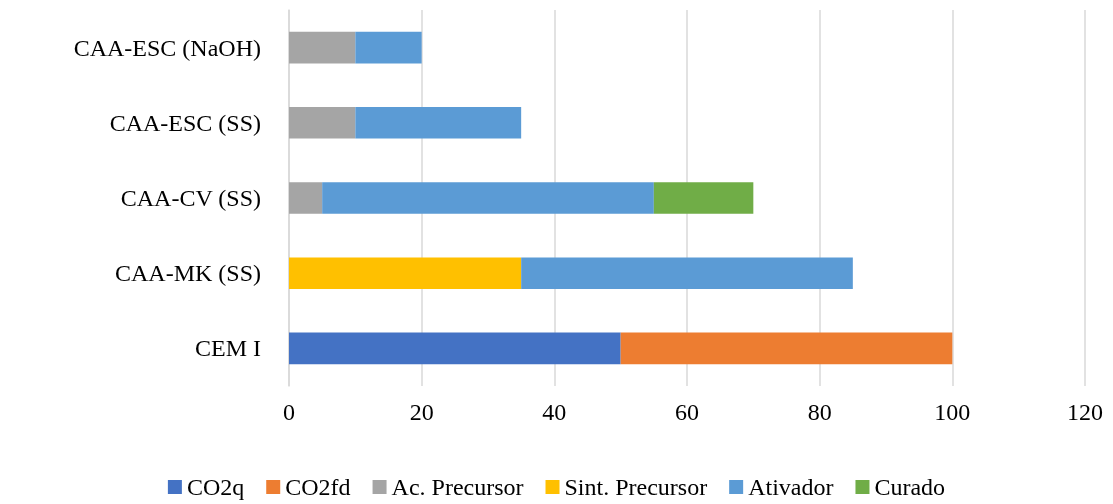 The image size is (1113, 504). I want to click on legend-label: Curado, so click(910, 487).